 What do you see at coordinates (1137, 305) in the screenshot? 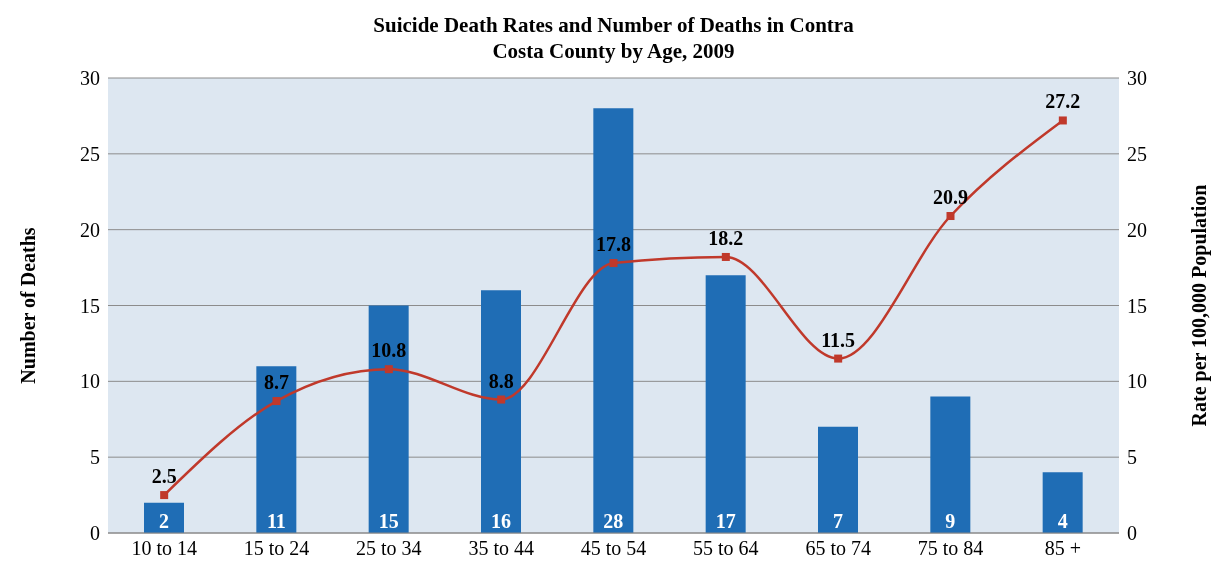
I see `y2-tick-label: 15` at bounding box center [1137, 305].